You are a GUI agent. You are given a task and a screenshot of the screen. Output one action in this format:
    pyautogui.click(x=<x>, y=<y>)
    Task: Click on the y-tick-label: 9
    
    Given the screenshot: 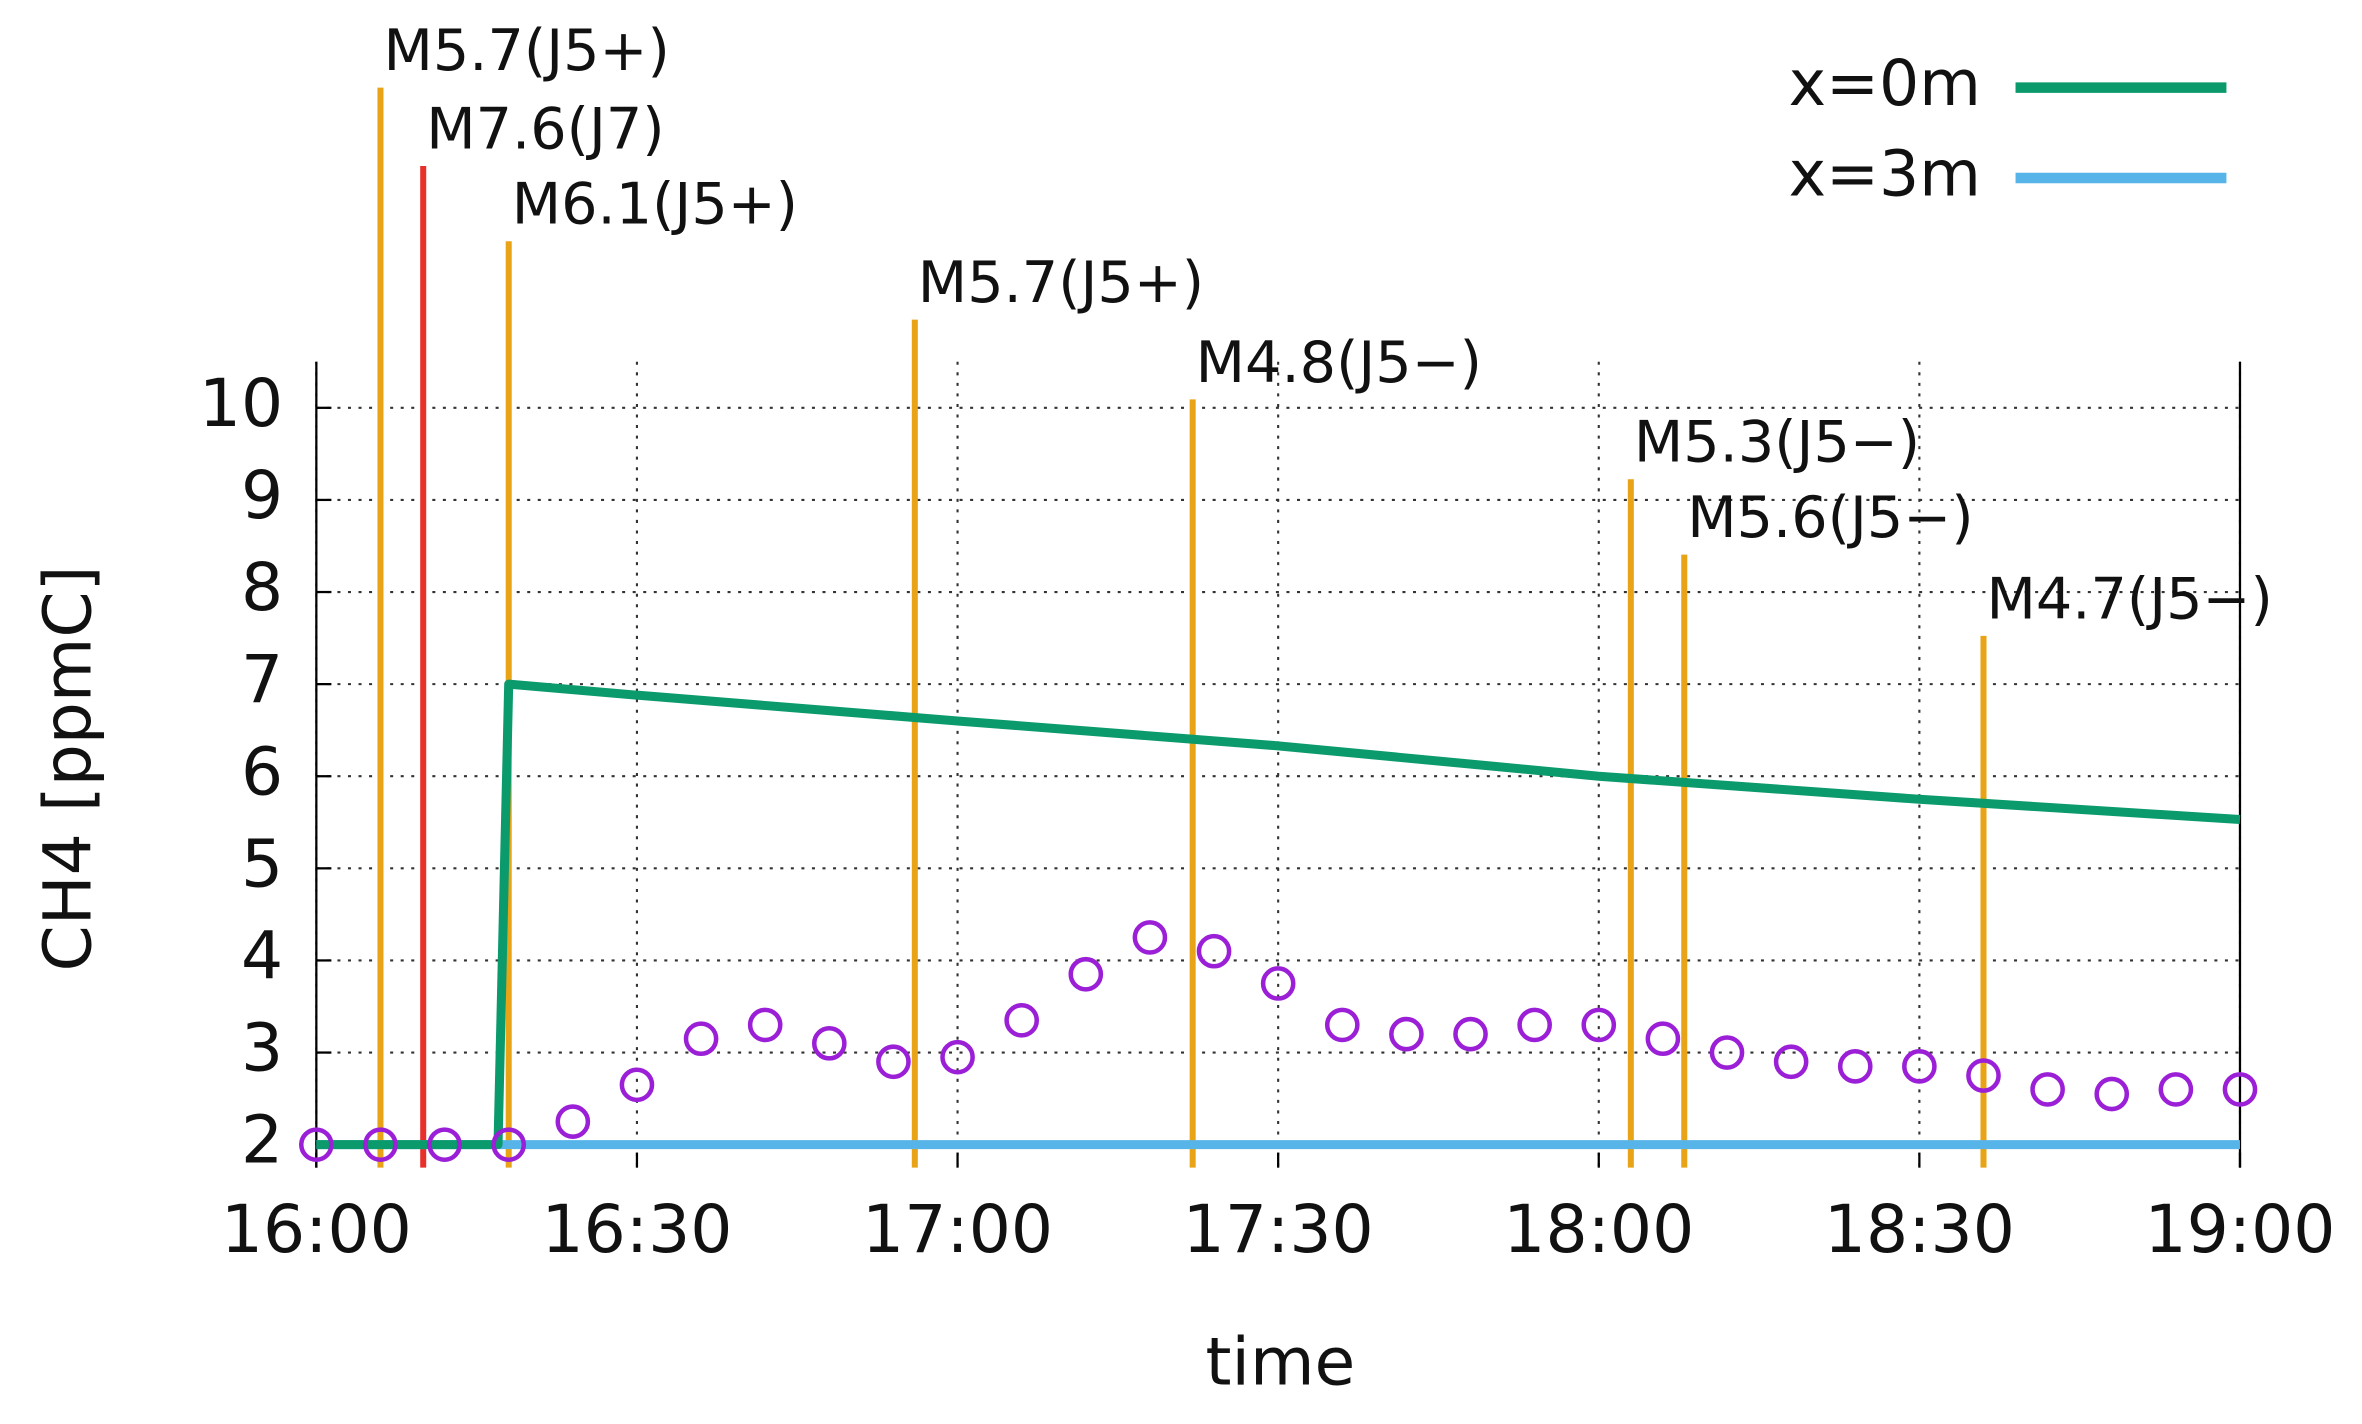 What is the action you would take?
    pyautogui.click(x=262, y=495)
    